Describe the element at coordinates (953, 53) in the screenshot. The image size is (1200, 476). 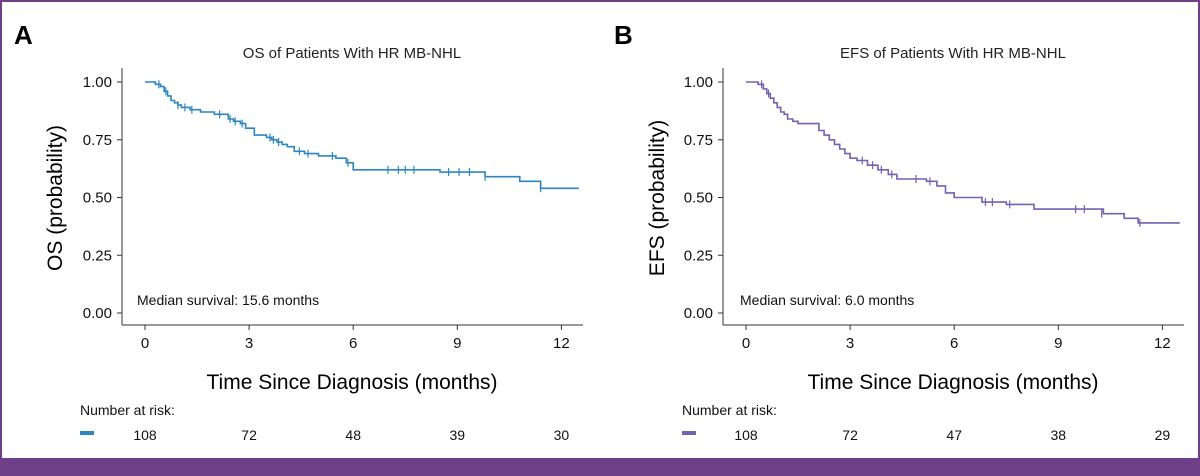
I see `chart-title-b: EFS of Patients With HR MB-NHL` at that location.